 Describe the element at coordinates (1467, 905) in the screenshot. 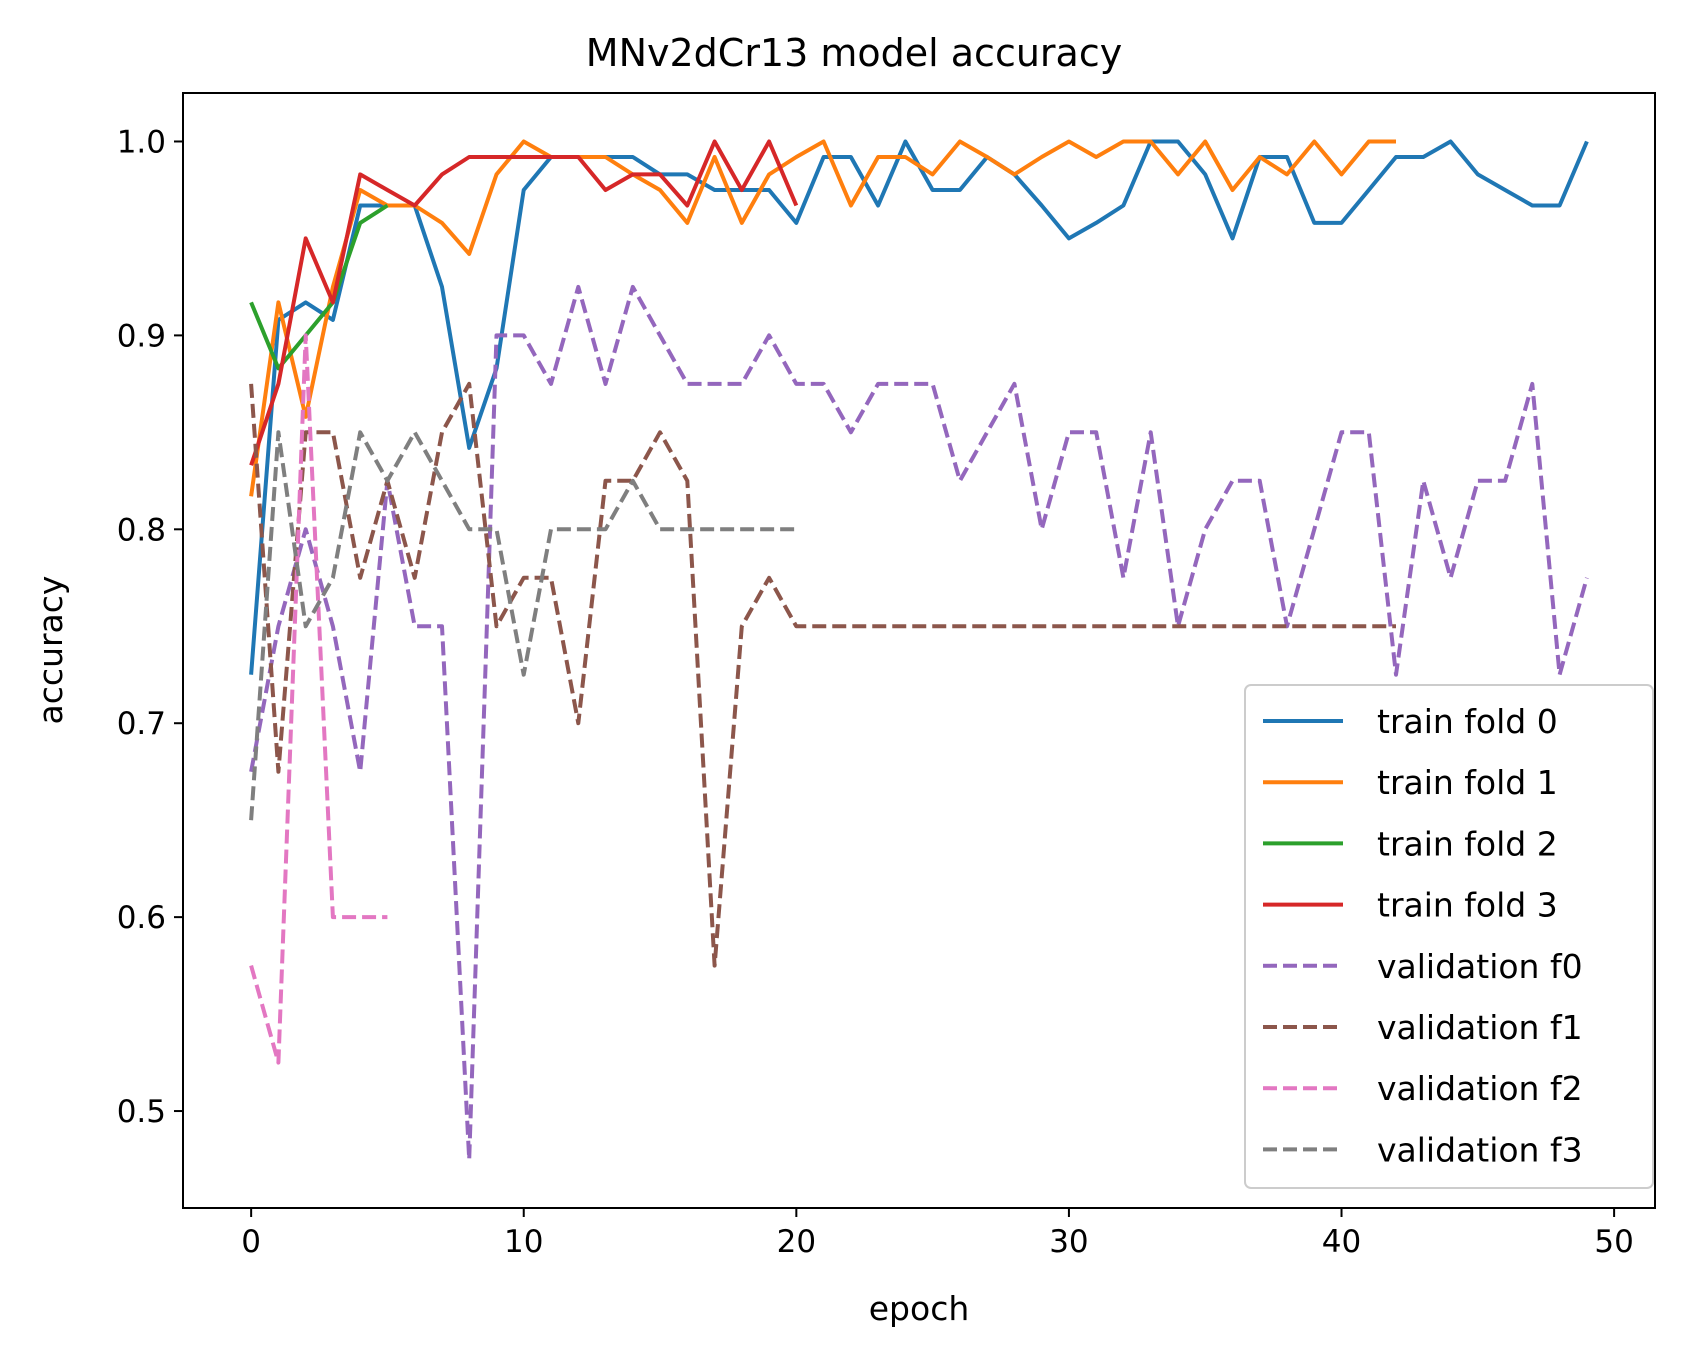

I see `legend-label: train fold 3` at that location.